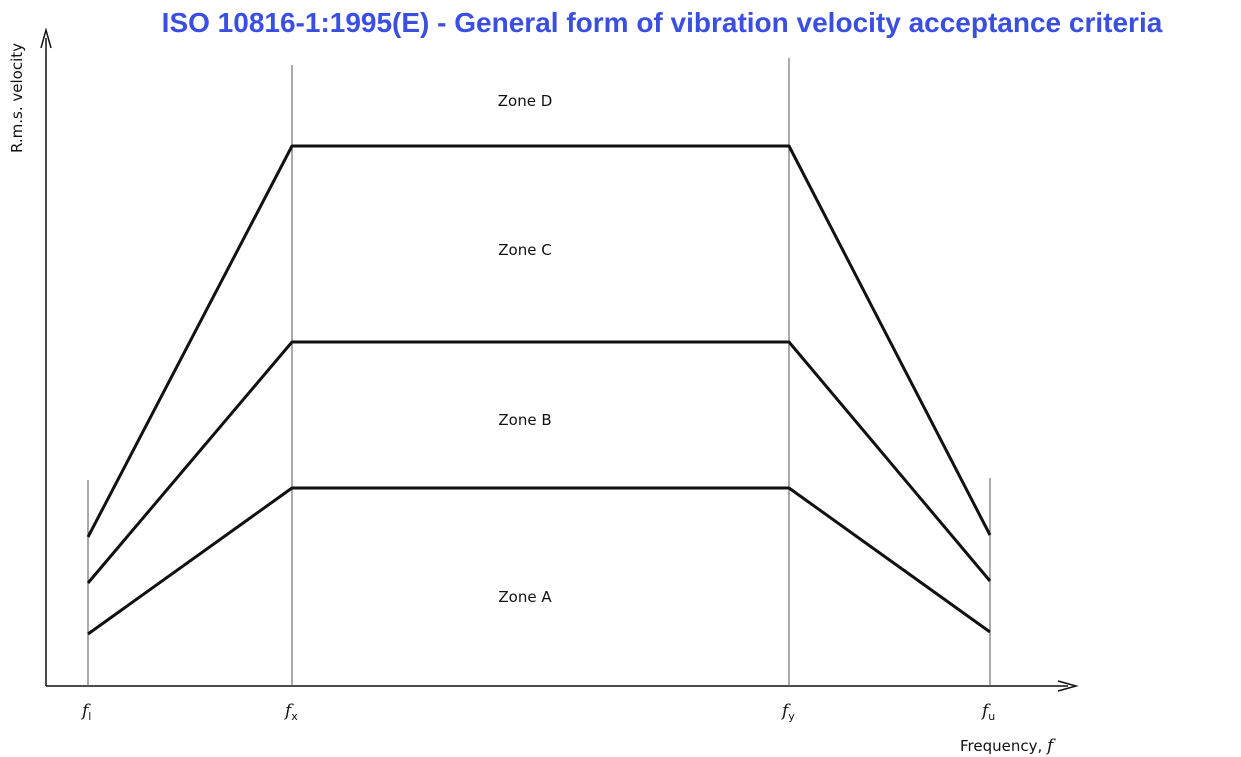 The height and width of the screenshot is (757, 1241). I want to click on frequency-label: fl, so click(85, 712).